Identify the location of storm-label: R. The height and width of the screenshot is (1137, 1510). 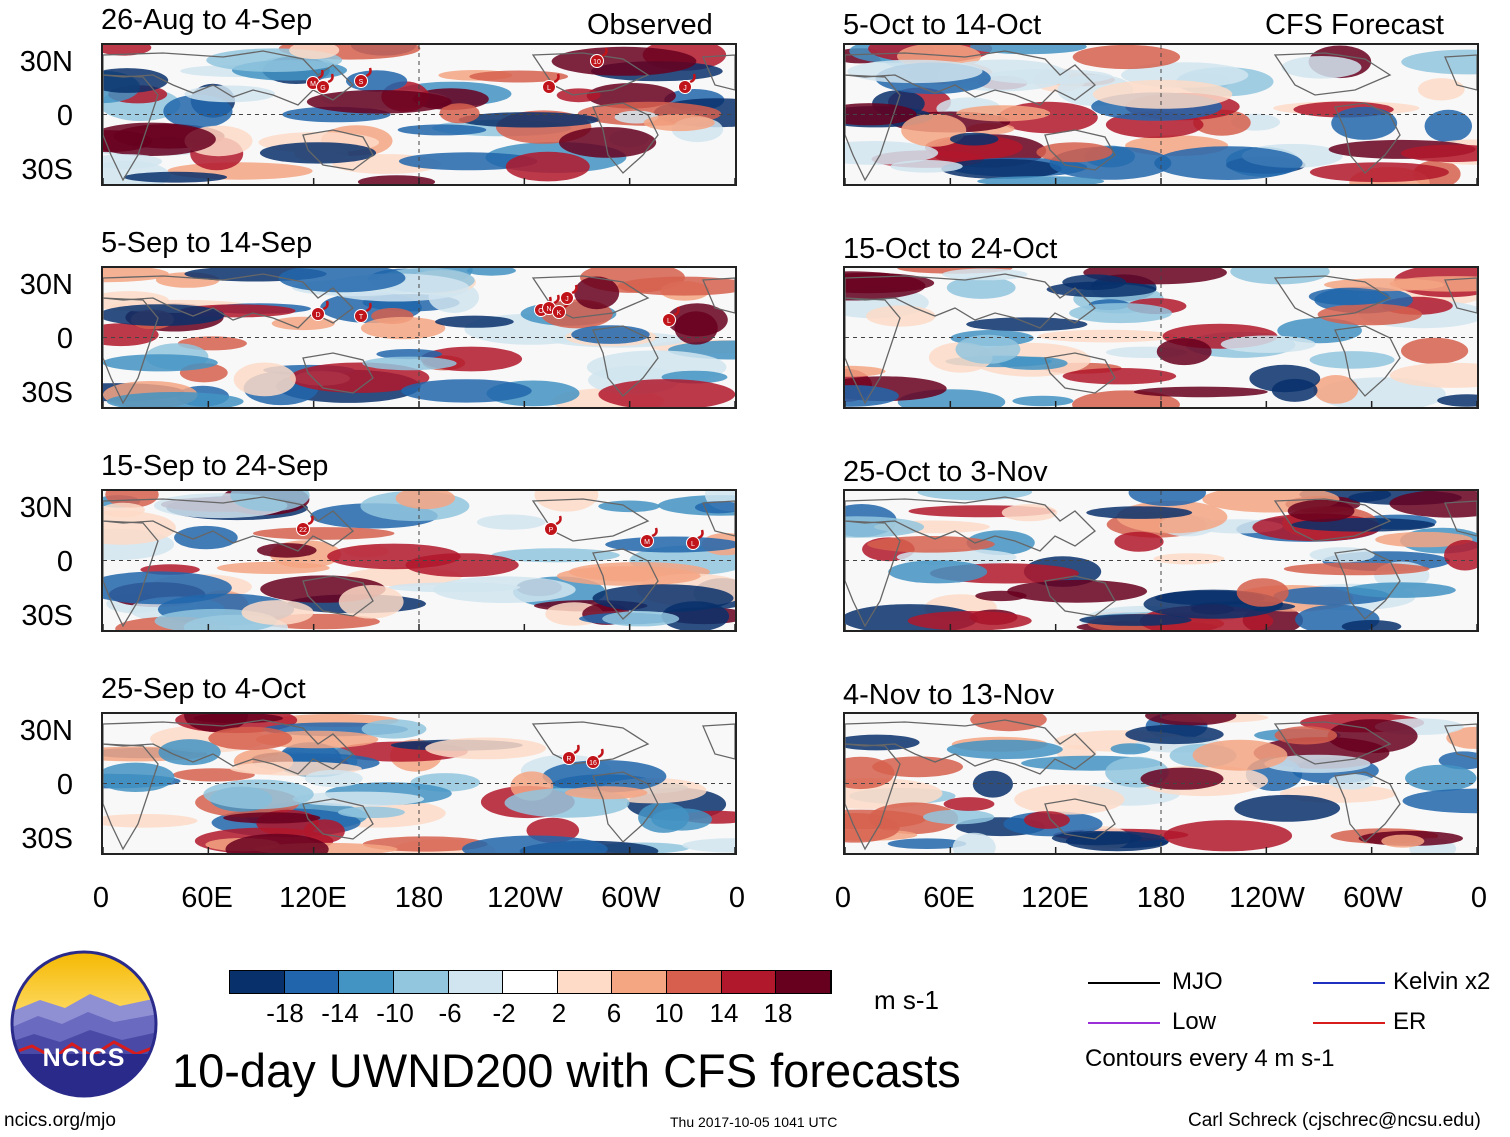
(568, 759).